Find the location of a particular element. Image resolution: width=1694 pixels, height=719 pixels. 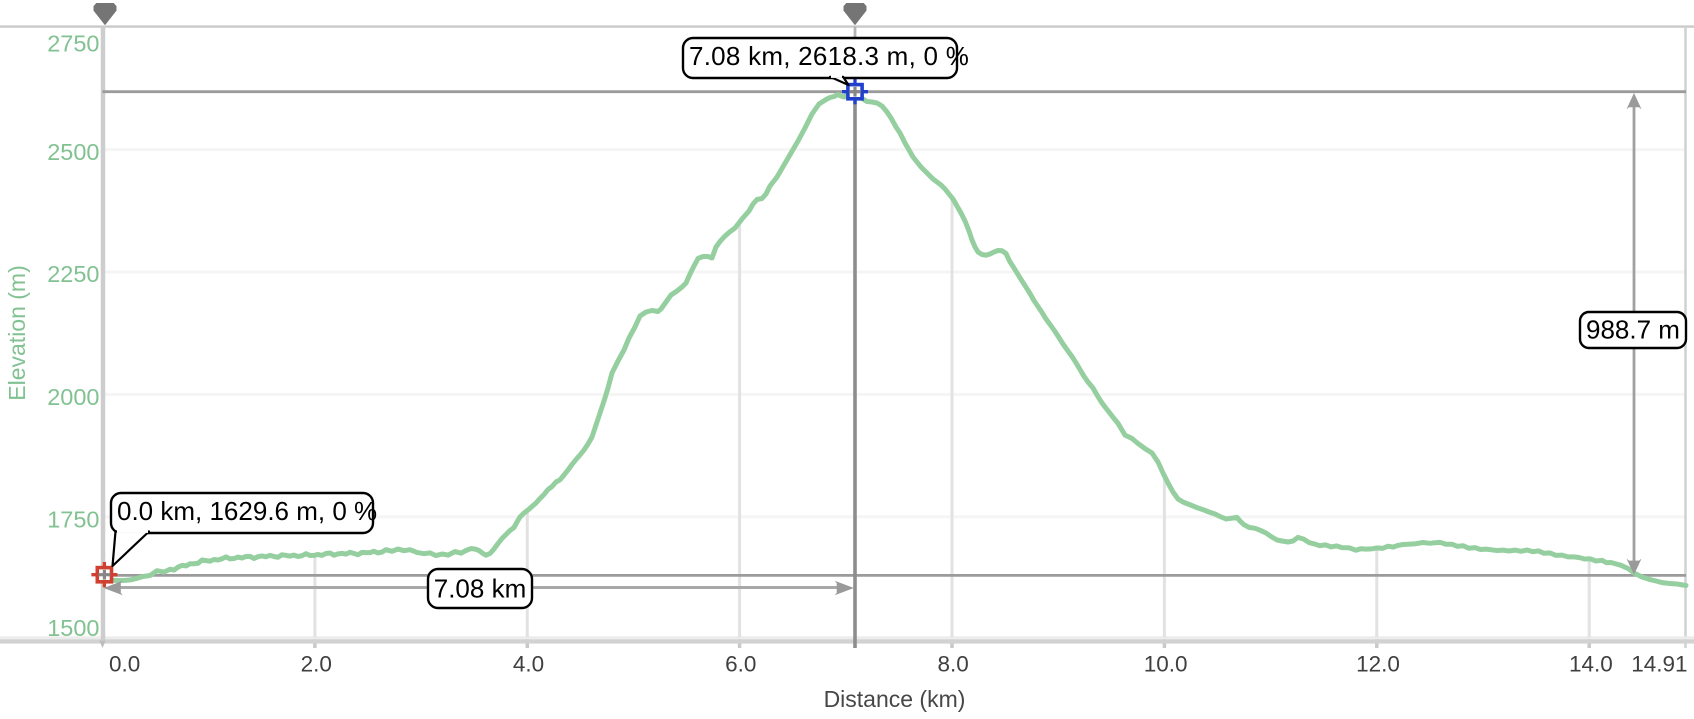

svg-text: 8.0 is located at coordinates (953, 664).